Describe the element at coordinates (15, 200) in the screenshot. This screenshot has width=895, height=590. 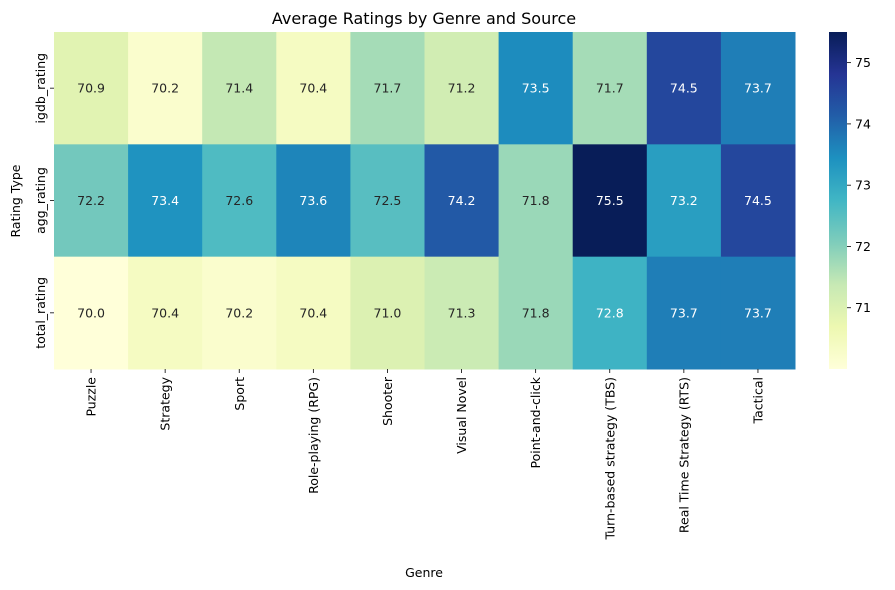
I see `y-axis-label: Rating Type` at that location.